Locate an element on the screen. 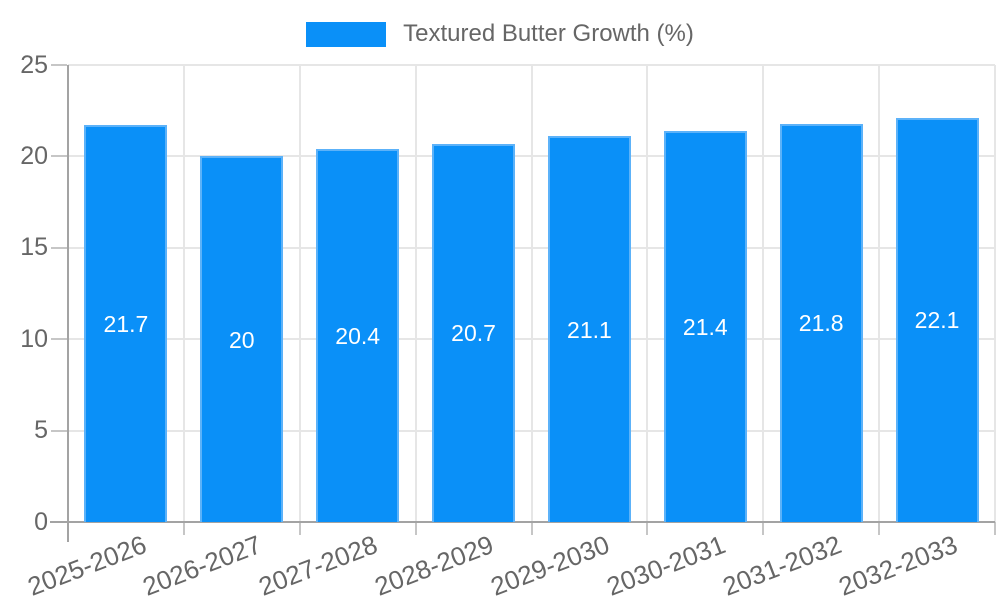  bar: 21.4 is located at coordinates (705, 326).